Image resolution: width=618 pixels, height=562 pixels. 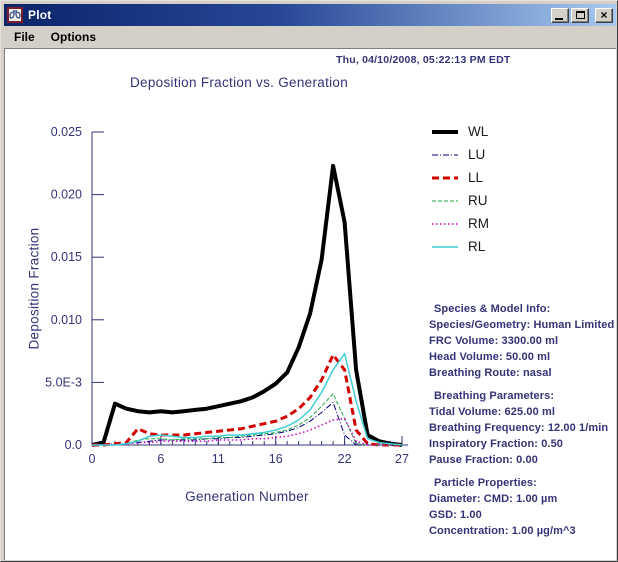 I want to click on legend-swatch-RL, so click(x=445, y=246).